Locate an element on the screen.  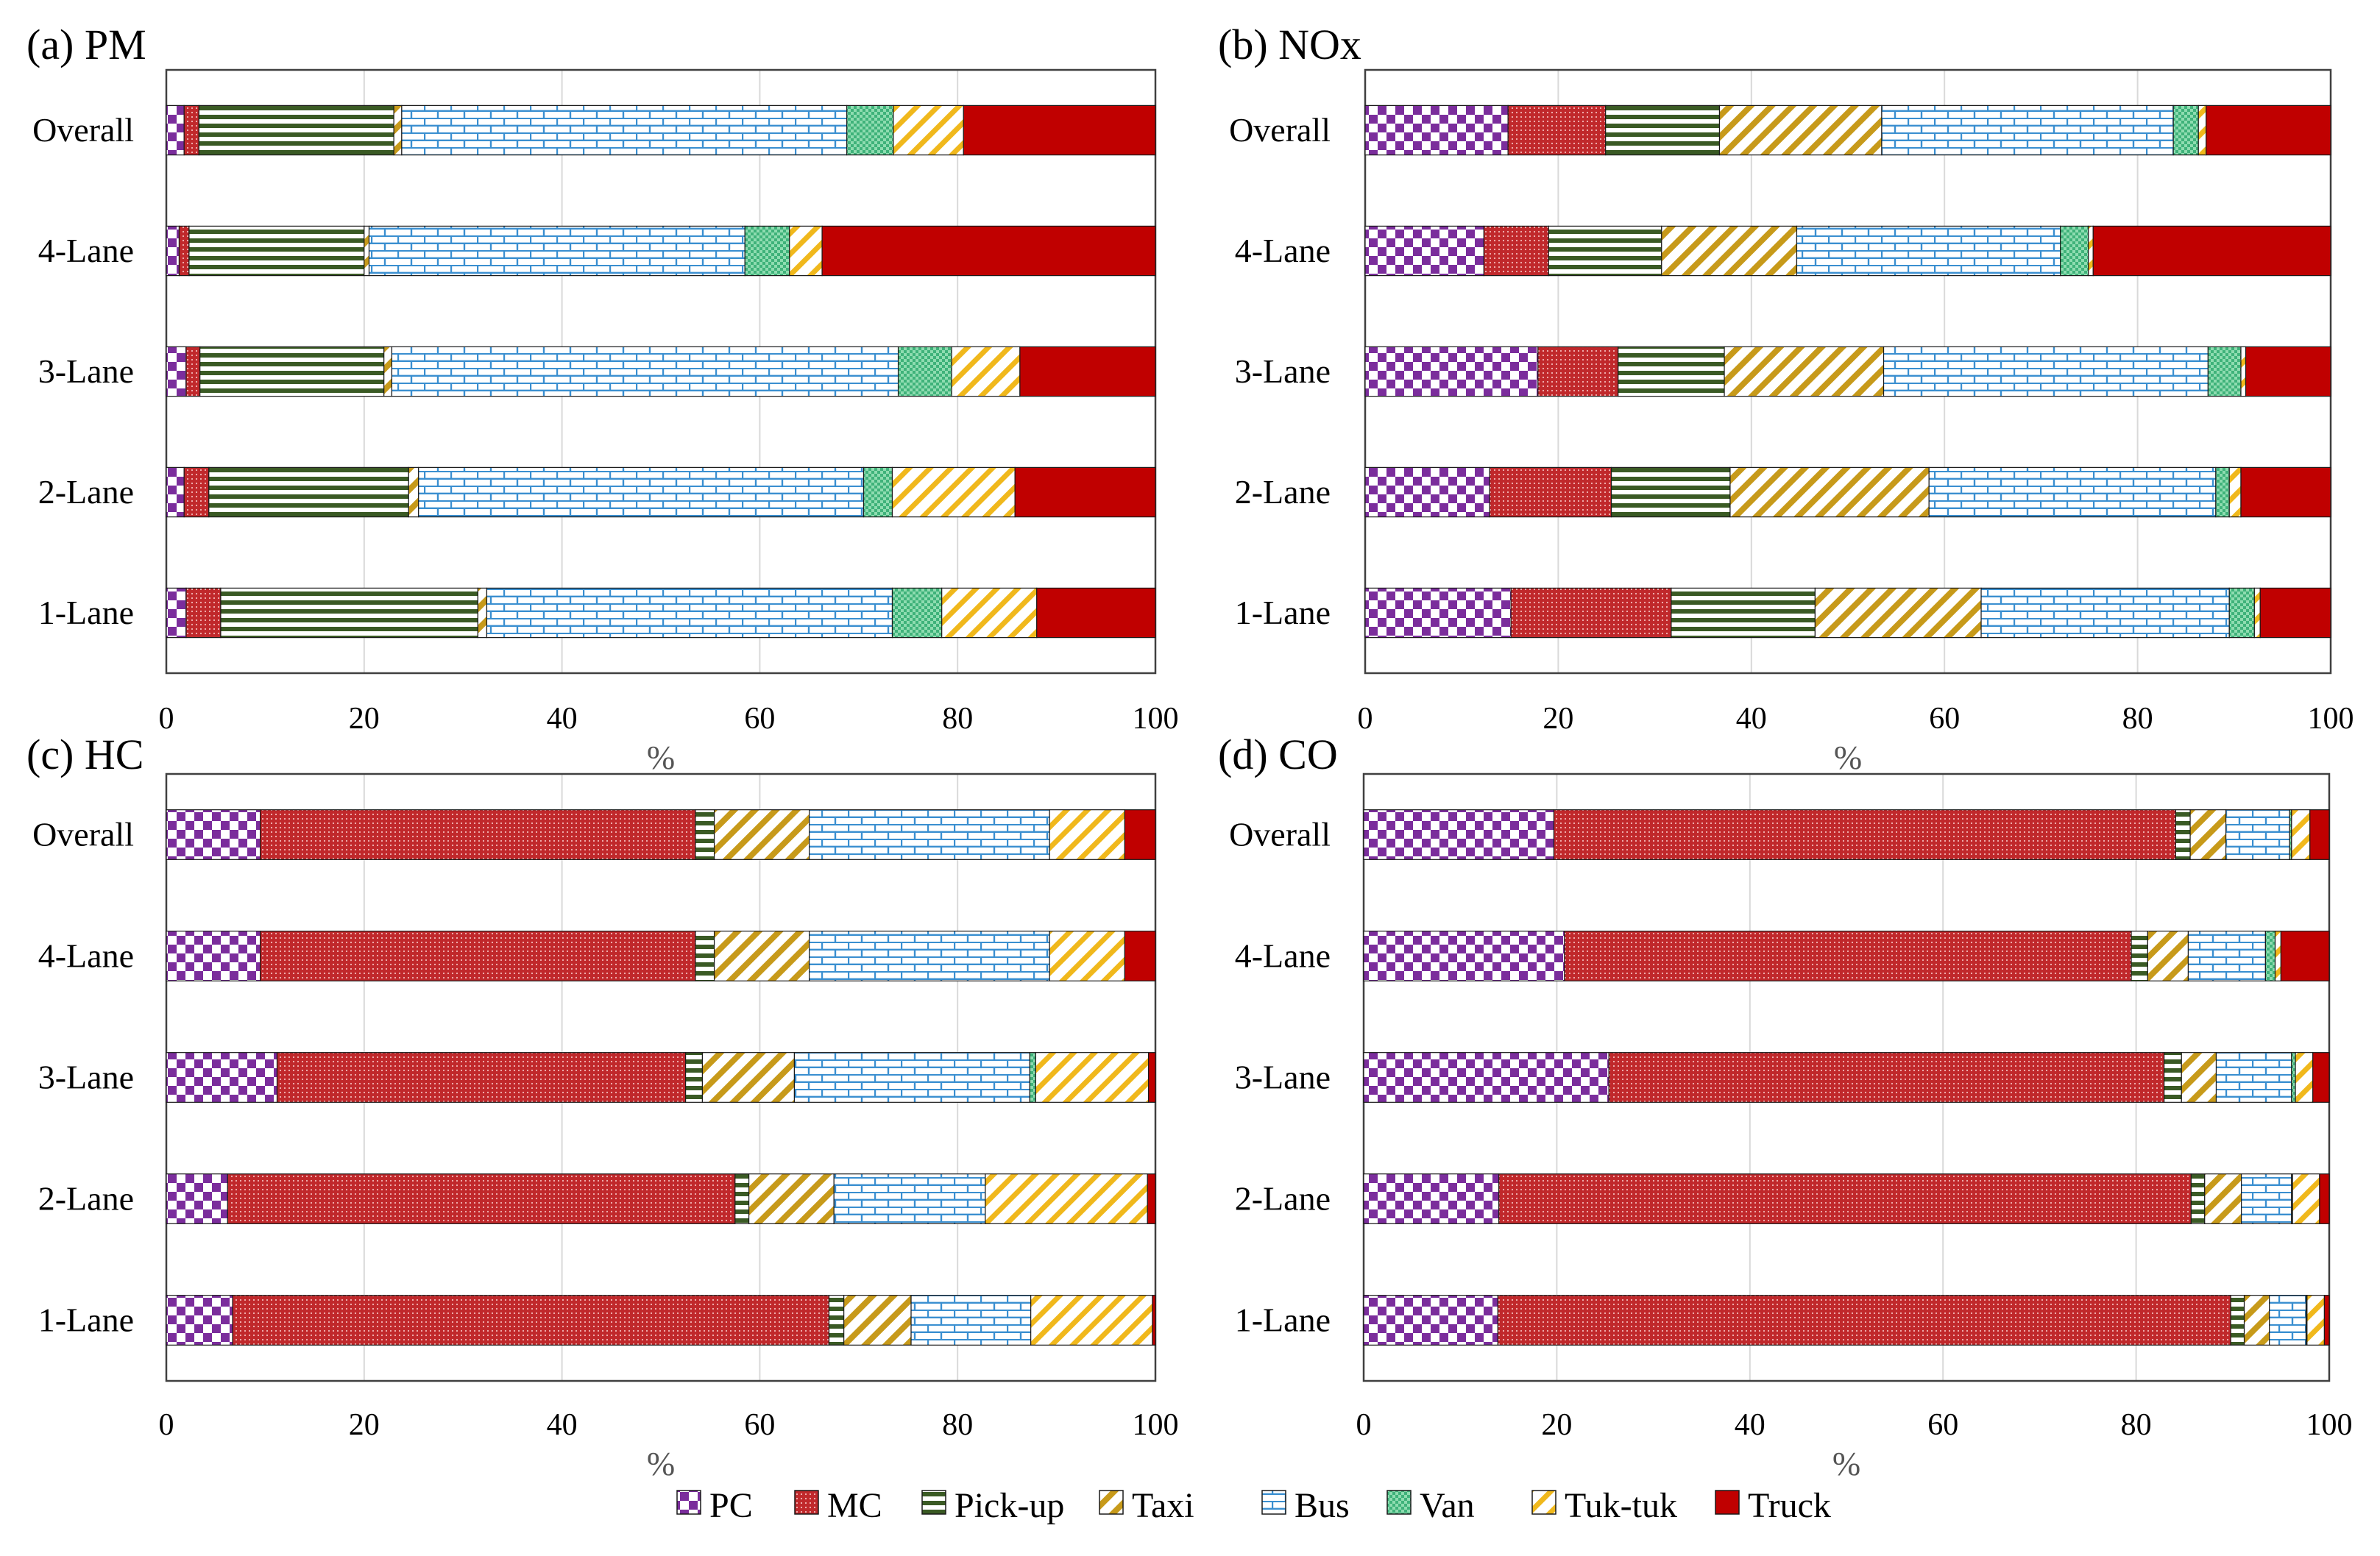
legend-label-tuk-tuk: Tuk-tuk is located at coordinates (1621, 1505).